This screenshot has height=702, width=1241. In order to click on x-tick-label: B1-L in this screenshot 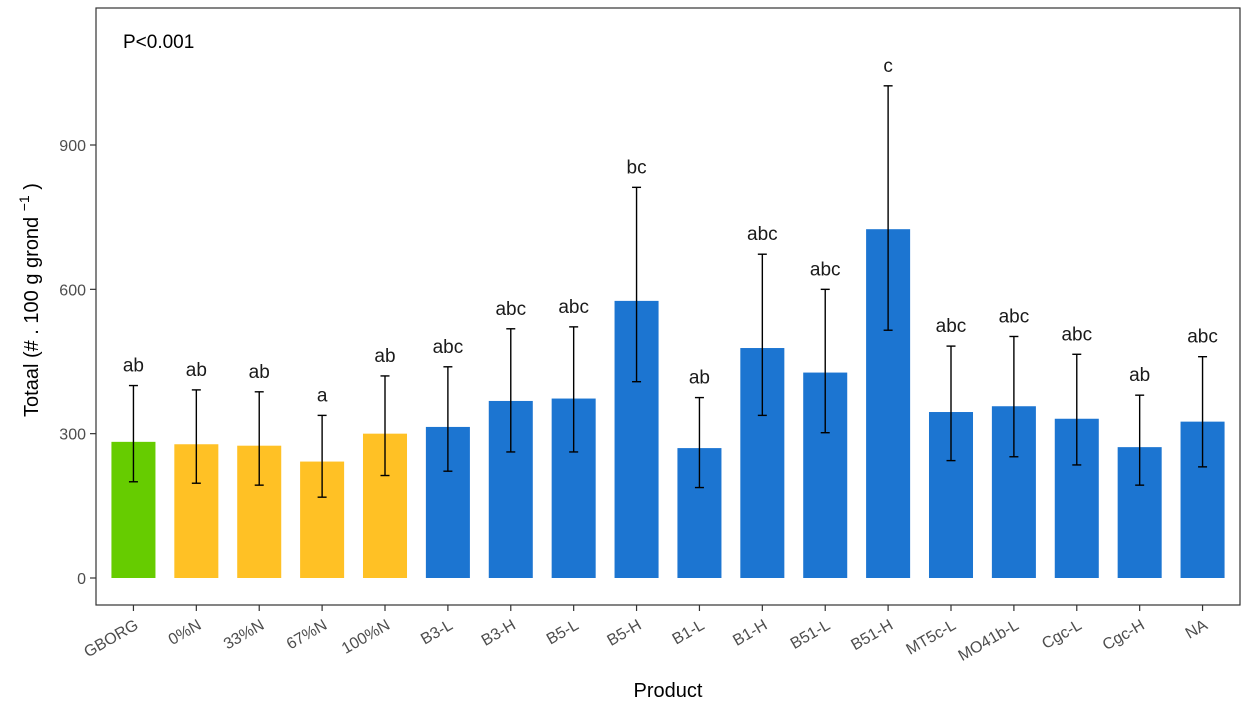, I will do `click(689, 633)`.